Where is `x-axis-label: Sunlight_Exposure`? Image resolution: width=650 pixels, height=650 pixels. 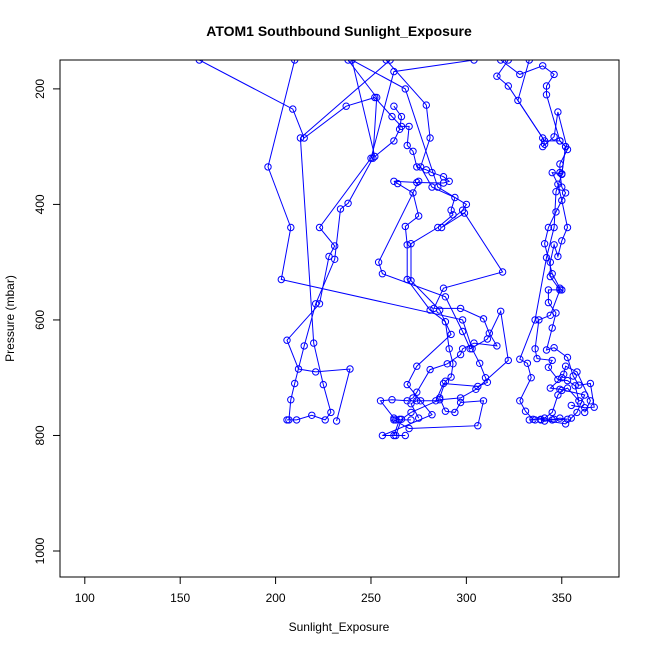
x-axis-label: Sunlight_Exposure is located at coordinates (339, 627).